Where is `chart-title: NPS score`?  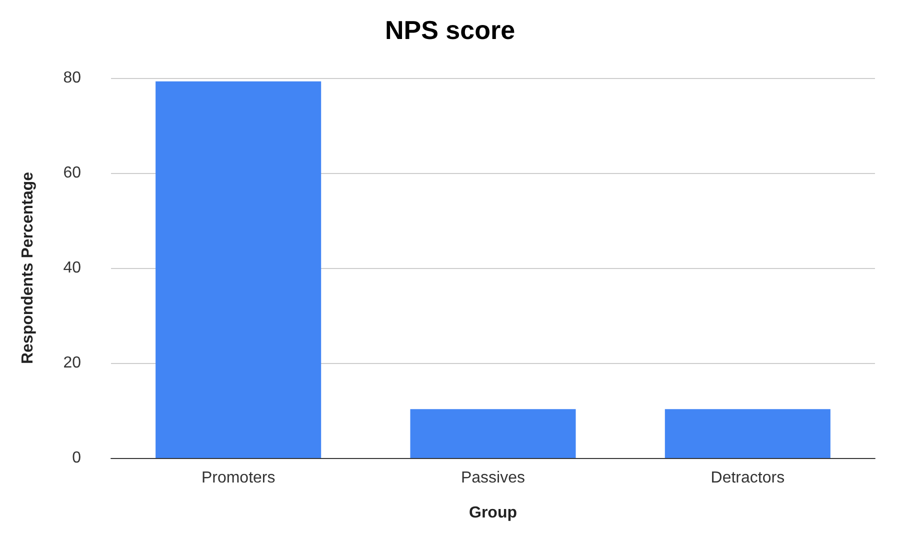
chart-title: NPS score is located at coordinates (450, 30).